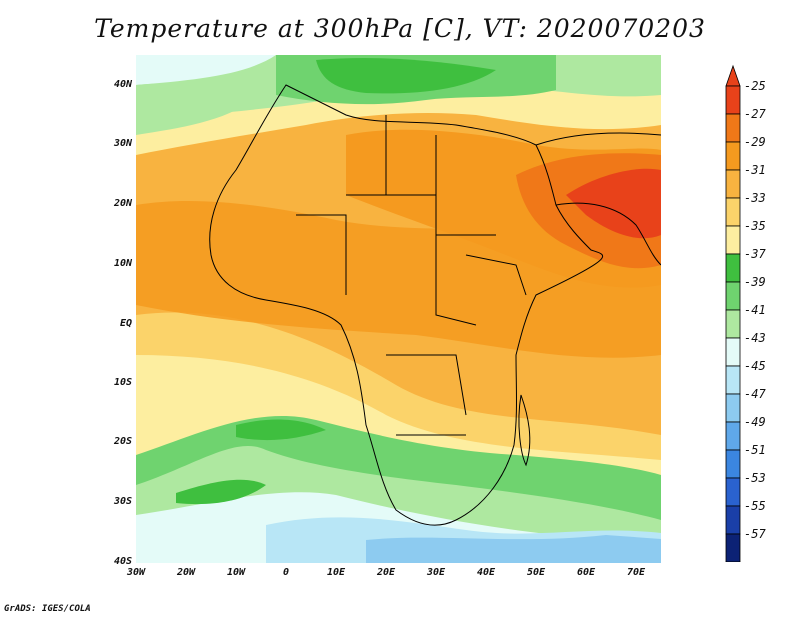 This screenshot has height=618, width=800. I want to click on colorbar-over-arrow, so click(733, 75).